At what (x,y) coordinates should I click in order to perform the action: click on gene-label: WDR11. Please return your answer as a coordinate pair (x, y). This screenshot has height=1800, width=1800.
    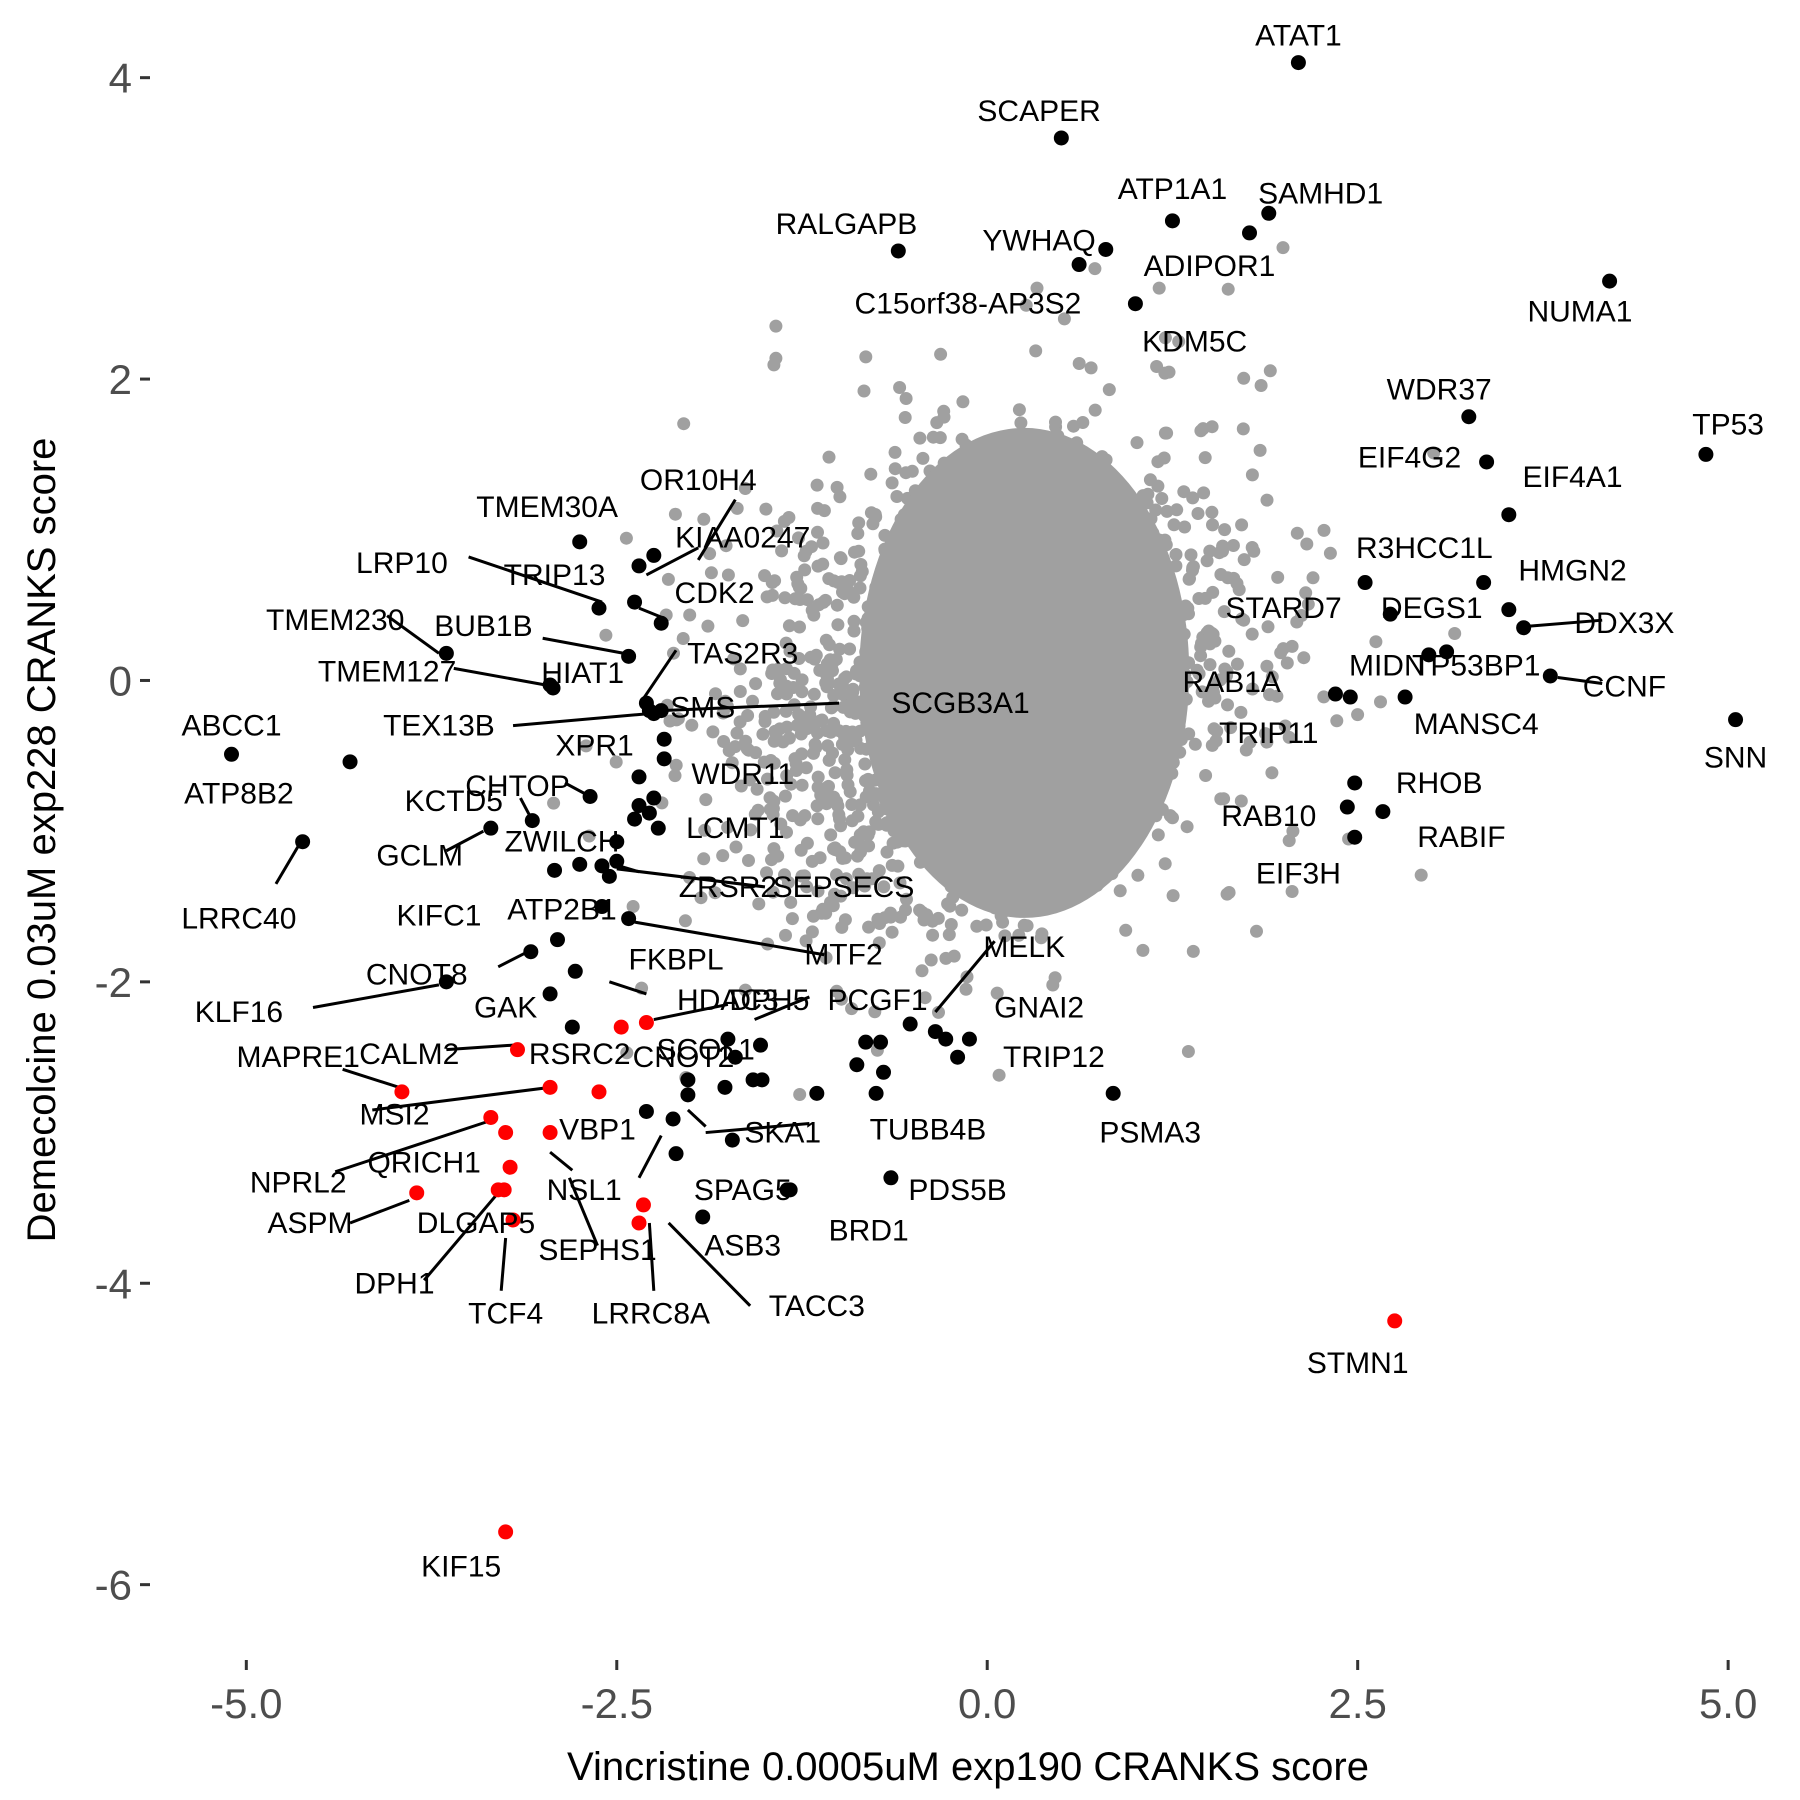
    Looking at the image, I should click on (742, 774).